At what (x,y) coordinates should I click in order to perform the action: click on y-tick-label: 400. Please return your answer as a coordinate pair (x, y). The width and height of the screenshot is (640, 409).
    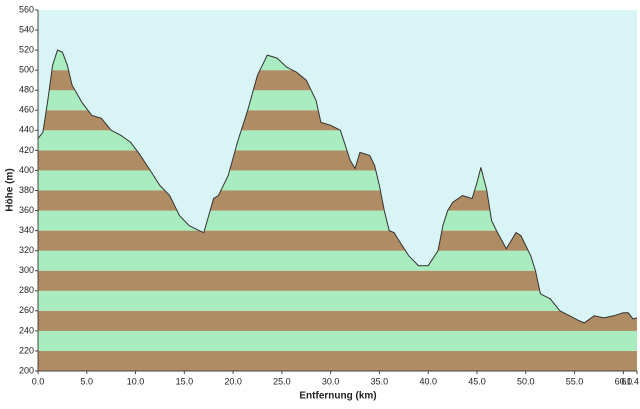
    Looking at the image, I should click on (26, 170).